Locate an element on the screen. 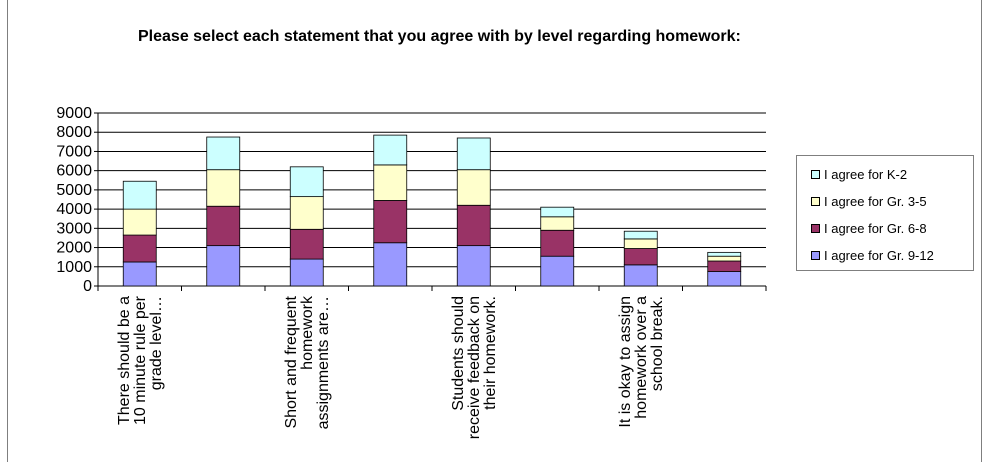 This screenshot has width=990, height=462. y-tick-label: 0 is located at coordinates (87, 286).